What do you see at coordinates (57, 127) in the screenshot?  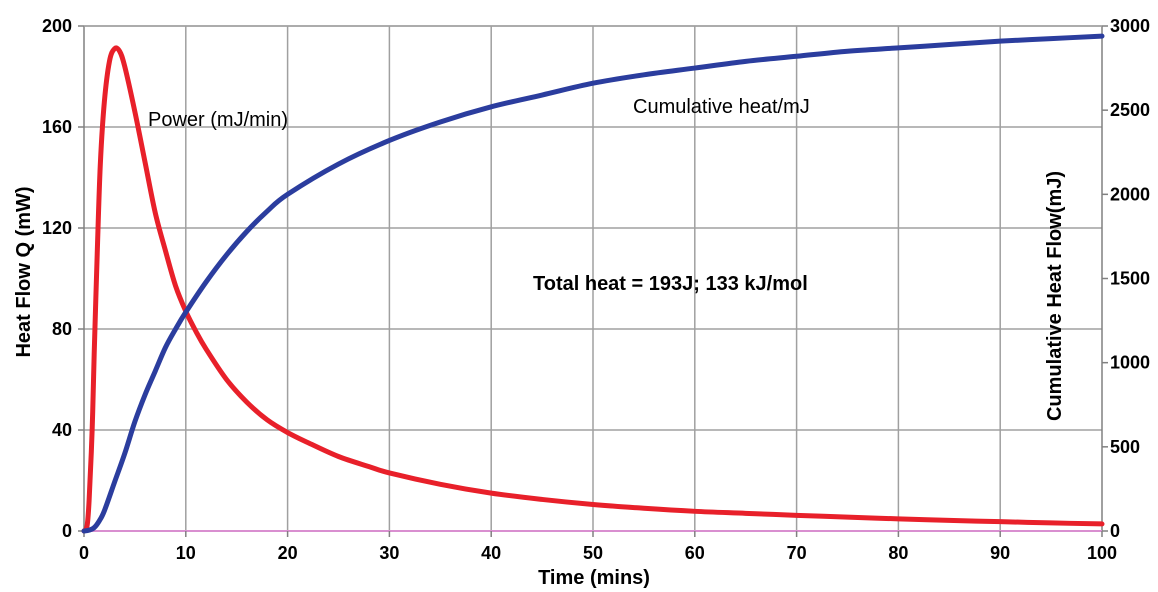 I see `y-tick-label: 160` at bounding box center [57, 127].